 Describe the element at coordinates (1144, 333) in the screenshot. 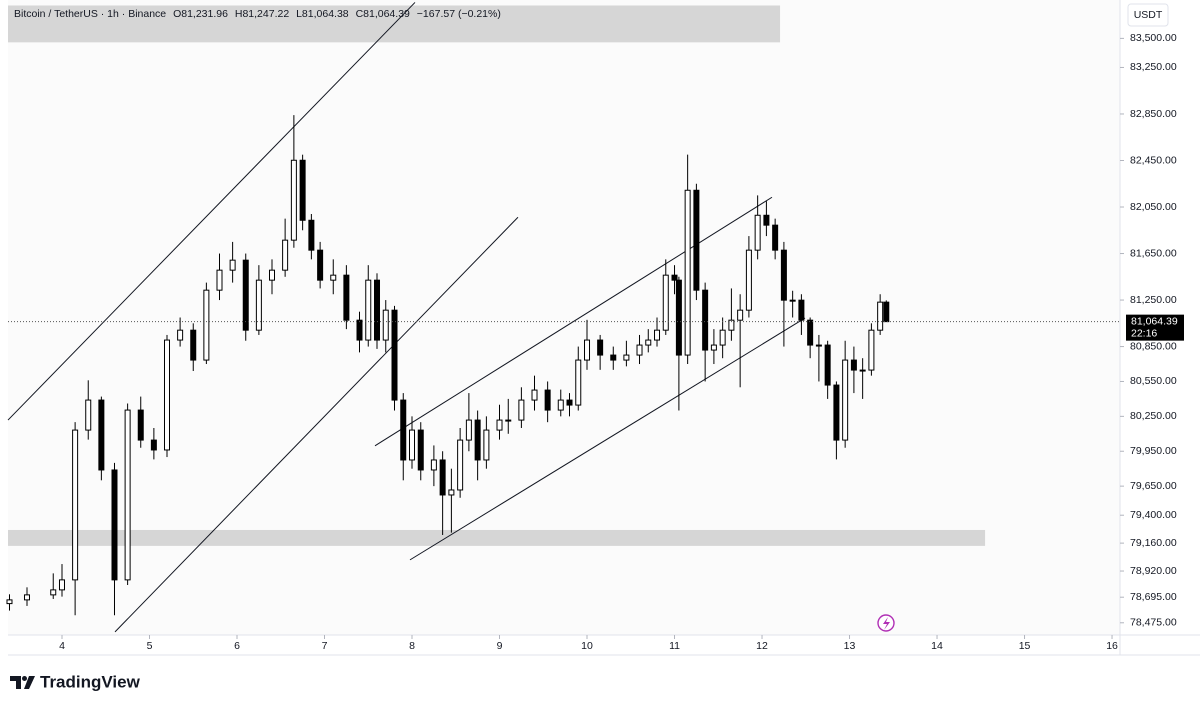

I see `countdown: 22:16` at that location.